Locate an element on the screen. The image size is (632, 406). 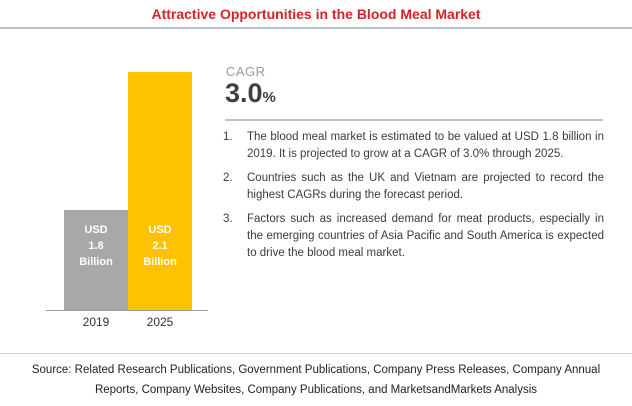
key-point-number: 2. is located at coordinates (228, 178).